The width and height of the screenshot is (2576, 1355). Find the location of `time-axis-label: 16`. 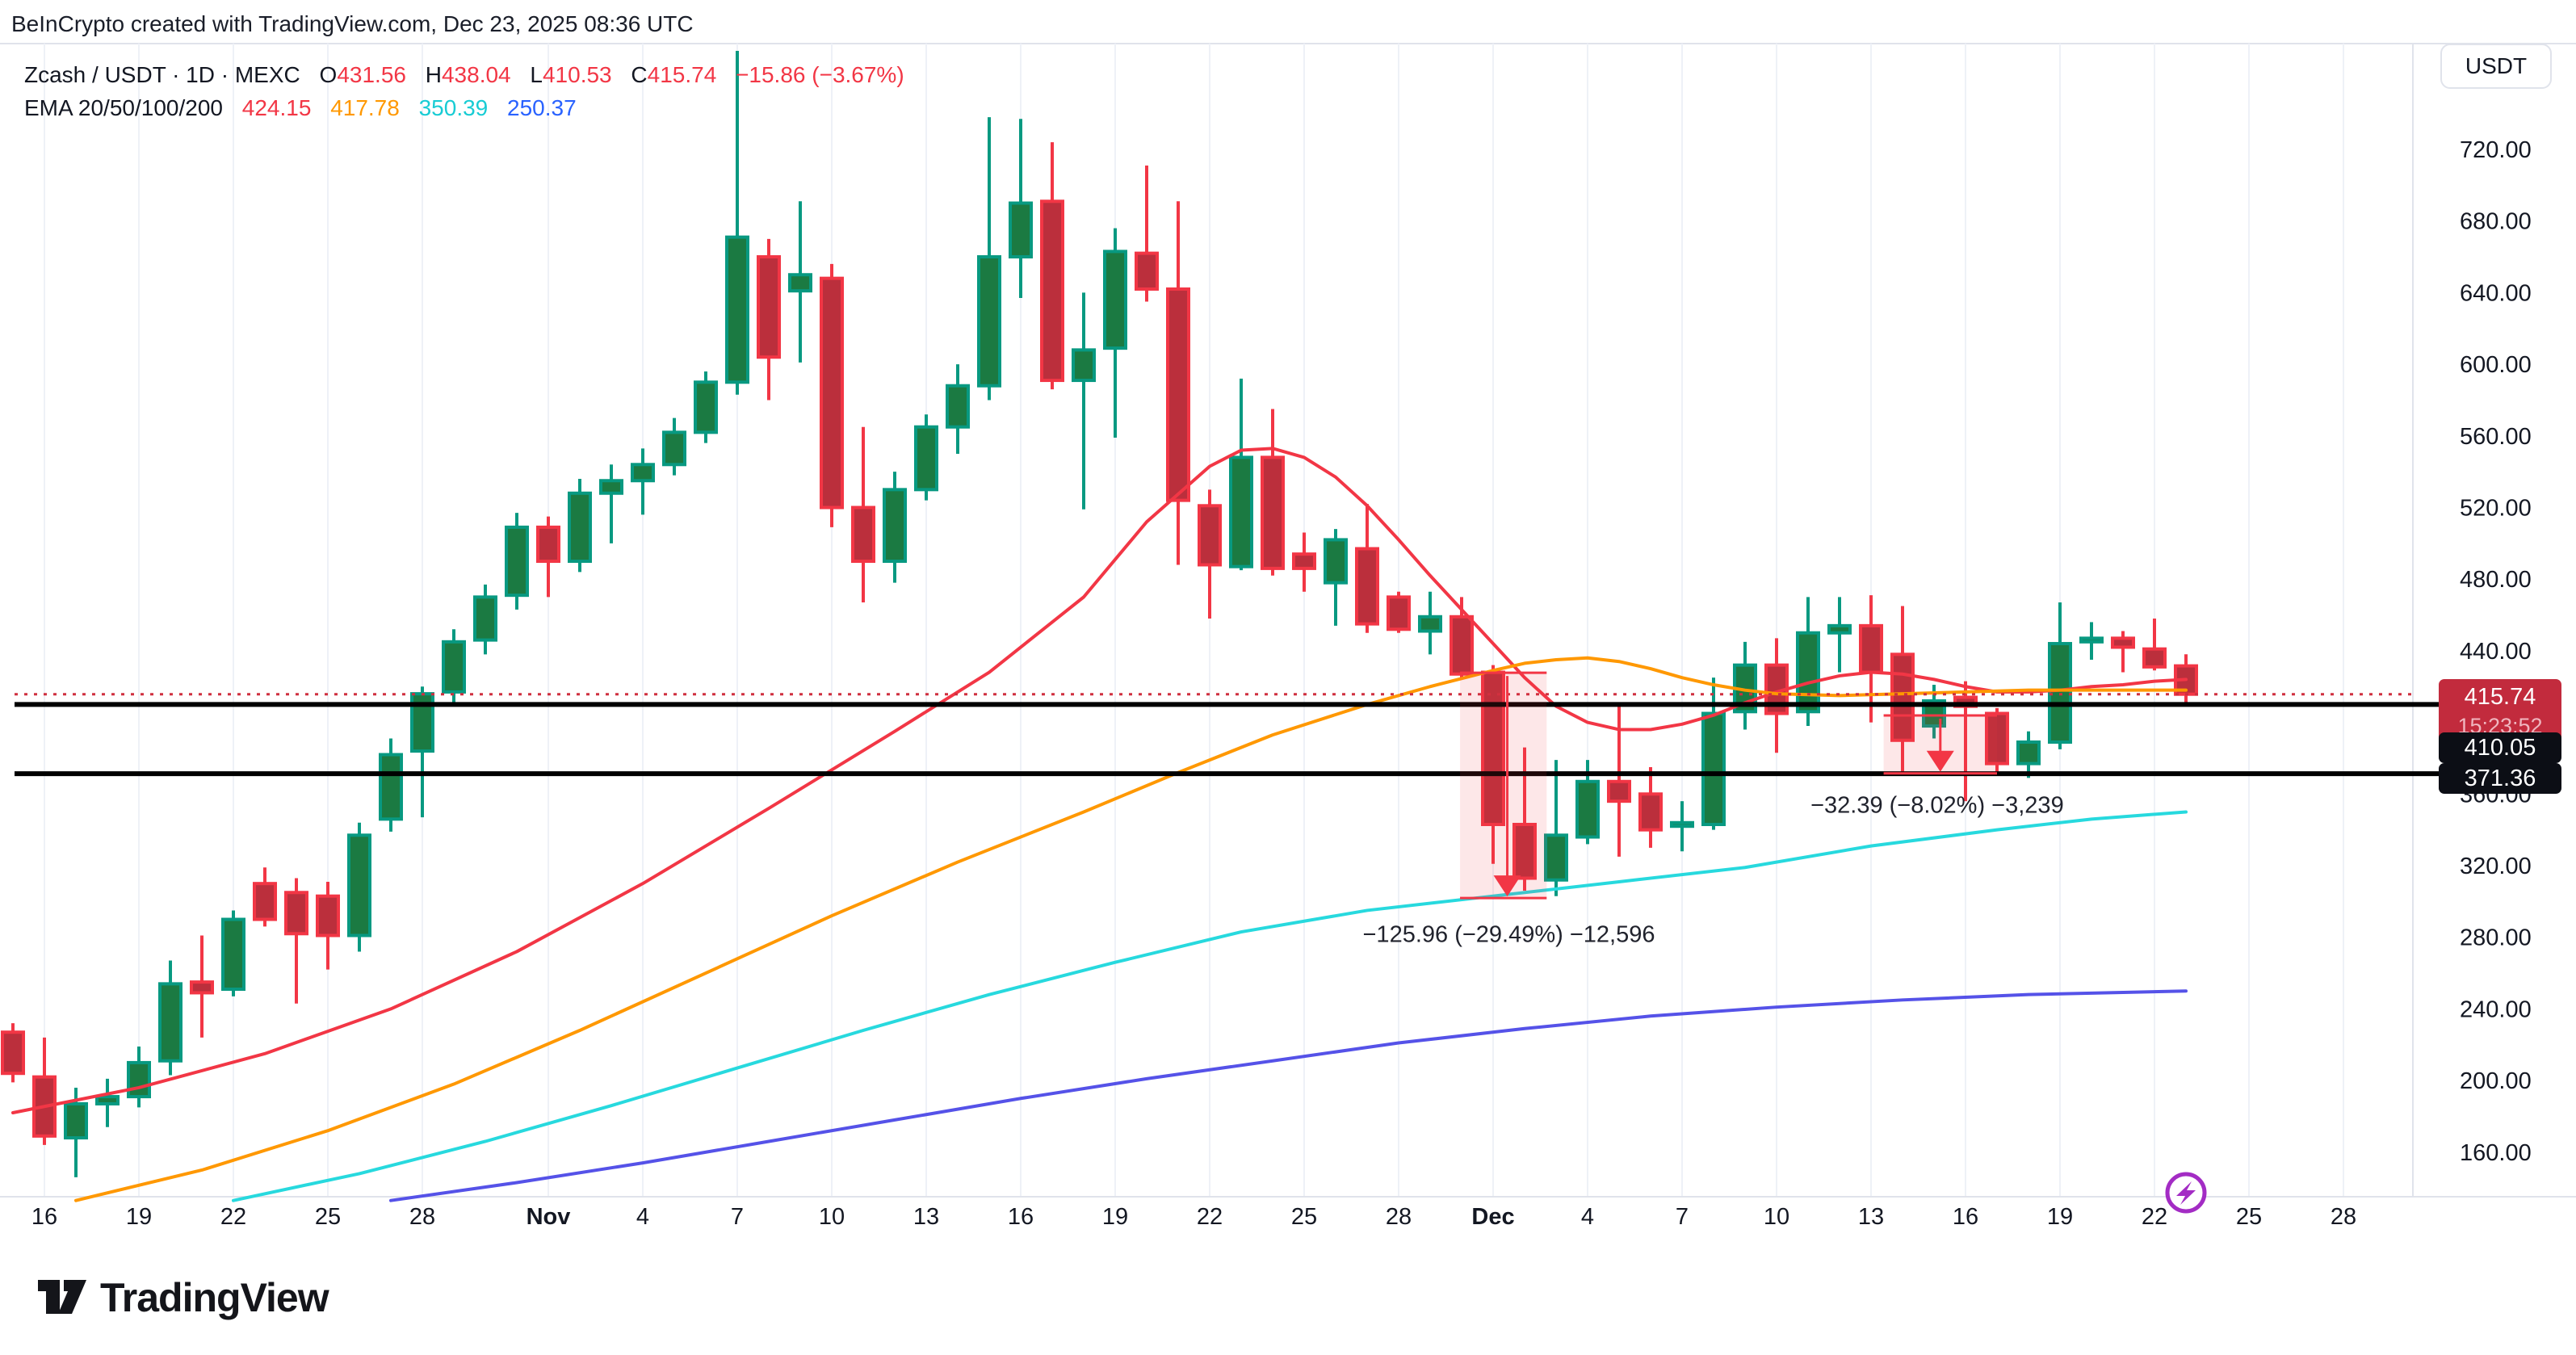

time-axis-label: 16 is located at coordinates (1965, 1217).